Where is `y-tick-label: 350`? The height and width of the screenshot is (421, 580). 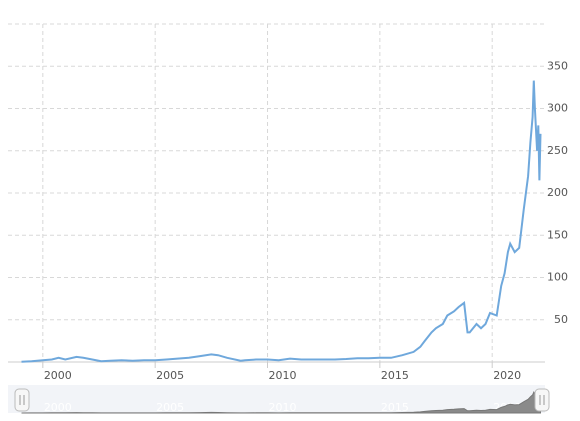 y-tick-label: 350 is located at coordinates (557, 65).